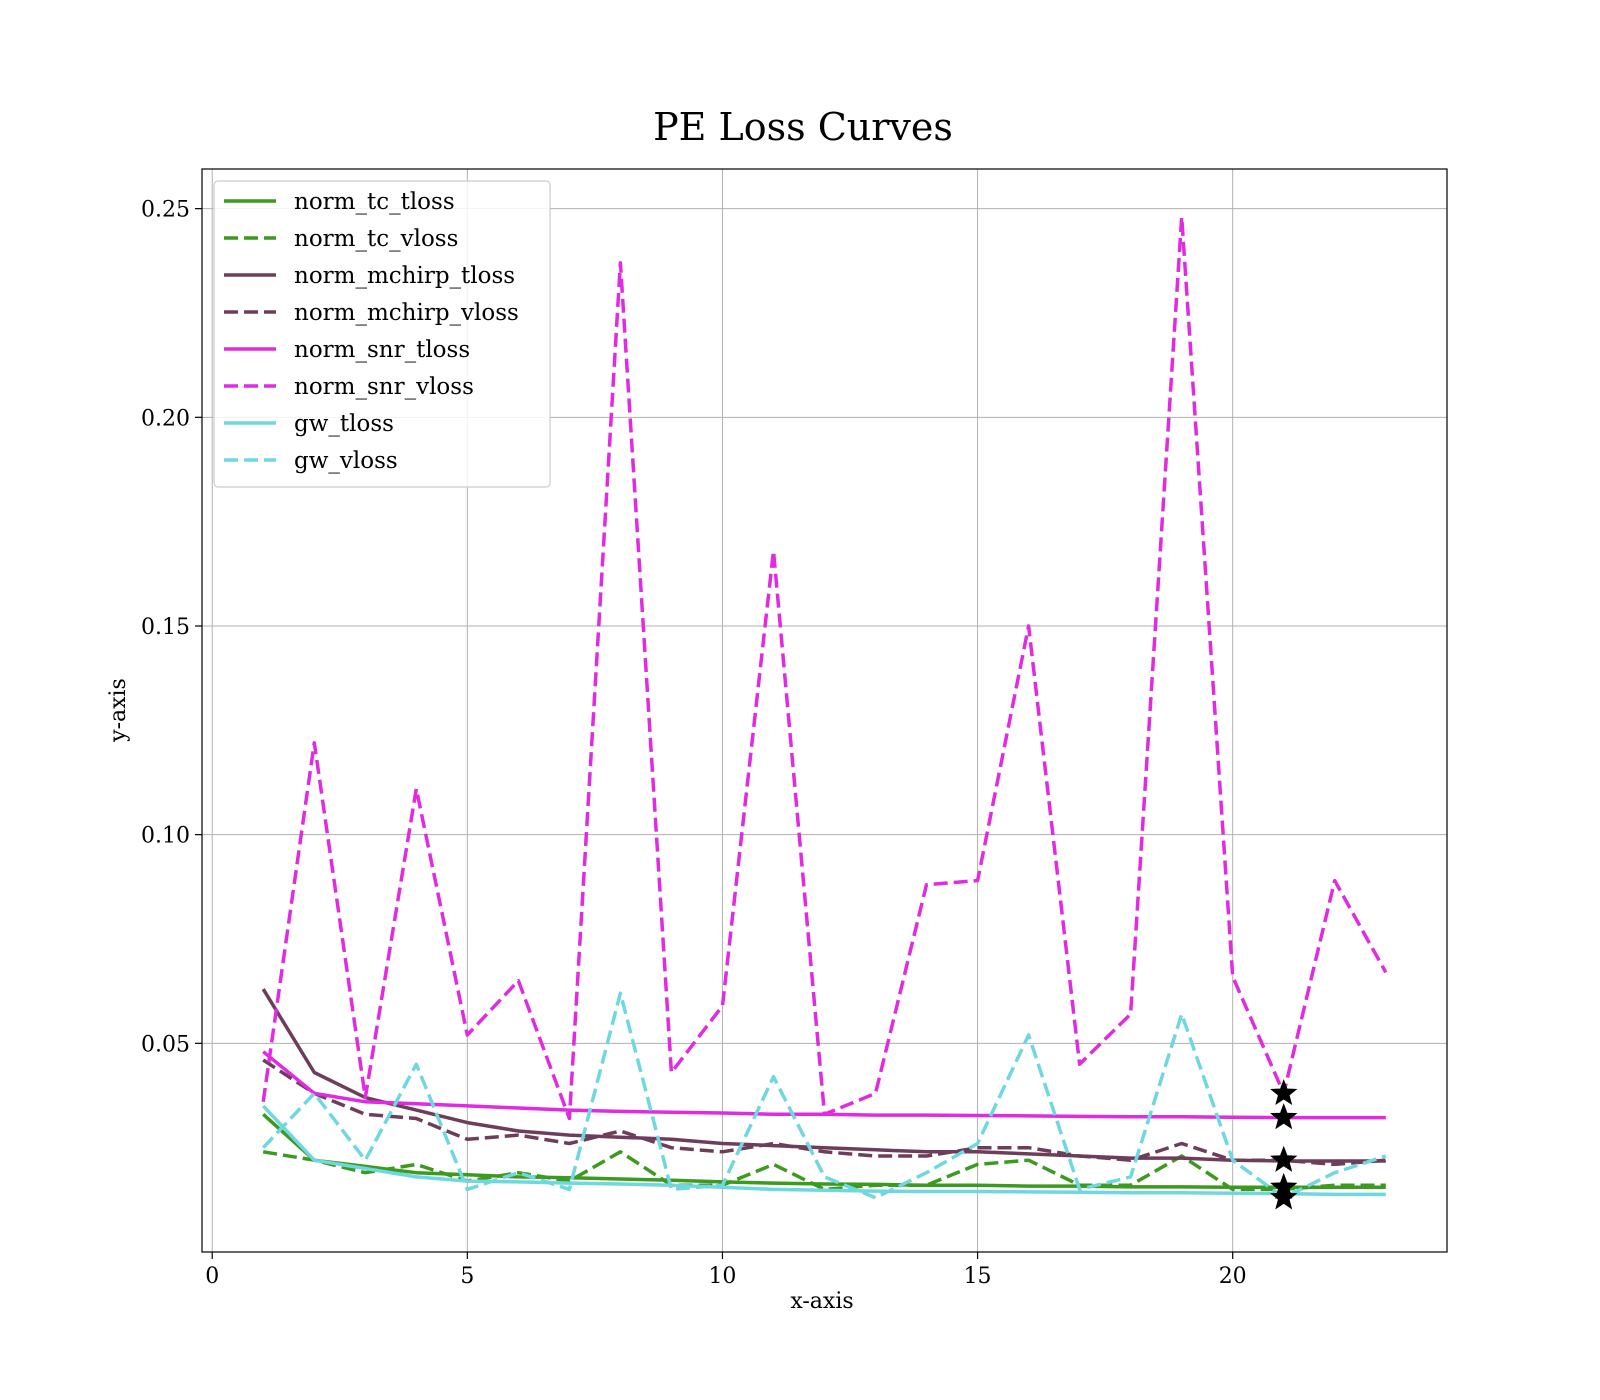  What do you see at coordinates (165, 210) in the screenshot?
I see `y-tick-label: 0.25` at bounding box center [165, 210].